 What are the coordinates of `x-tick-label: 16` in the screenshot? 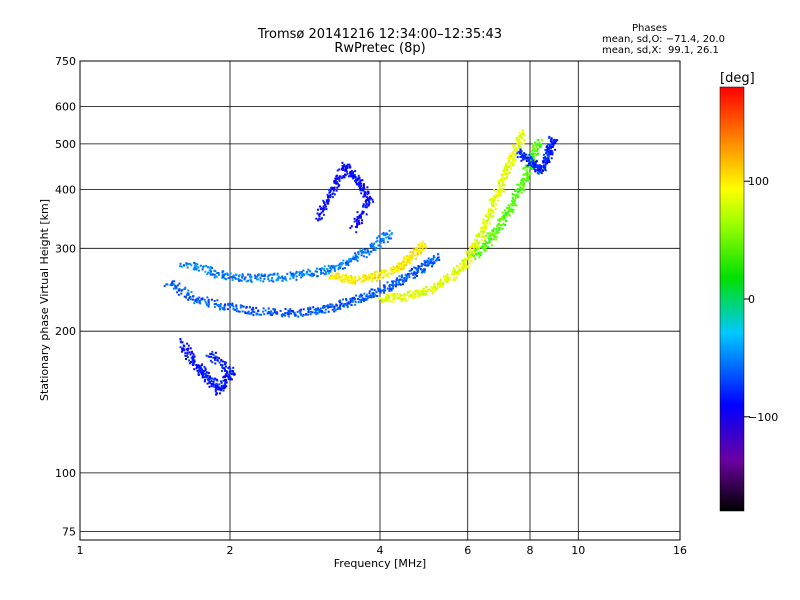 It's located at (680, 550).